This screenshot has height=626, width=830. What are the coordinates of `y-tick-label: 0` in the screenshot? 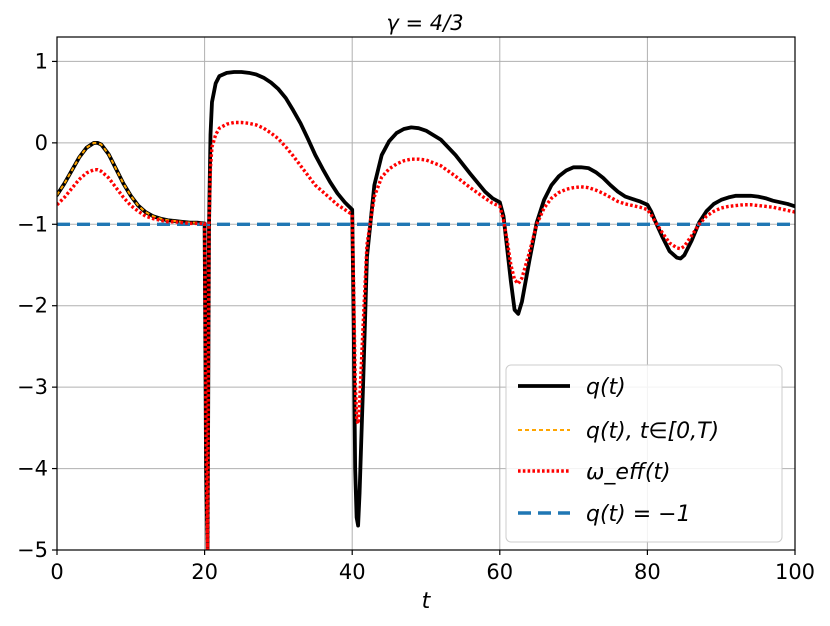 It's located at (41, 143).